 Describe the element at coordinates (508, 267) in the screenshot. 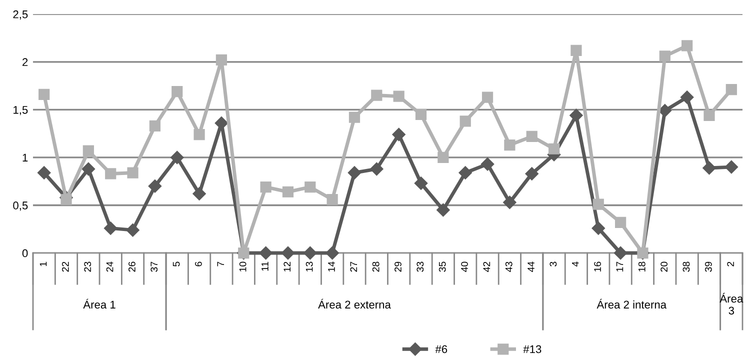

I see `x-tick-label: 43` at that location.